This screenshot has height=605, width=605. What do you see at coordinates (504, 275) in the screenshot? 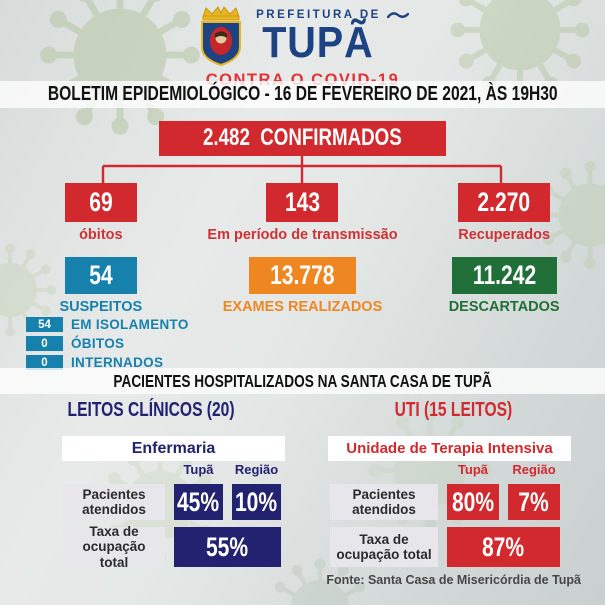
I see `discarded-box: 11.242` at bounding box center [504, 275].